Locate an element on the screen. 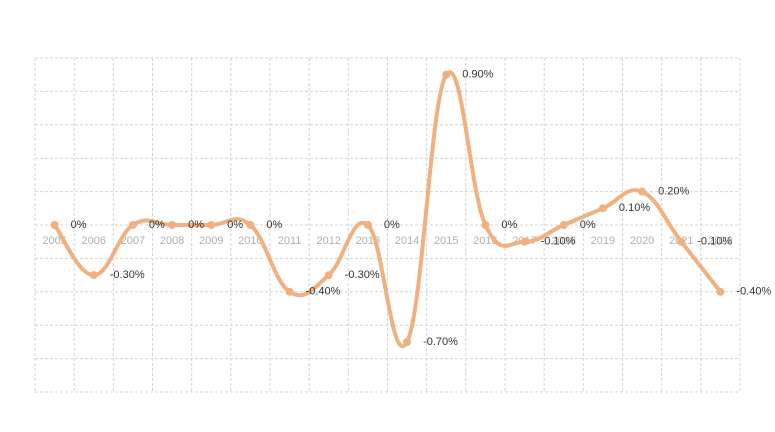  x-tick-label: 2019 is located at coordinates (603, 241).